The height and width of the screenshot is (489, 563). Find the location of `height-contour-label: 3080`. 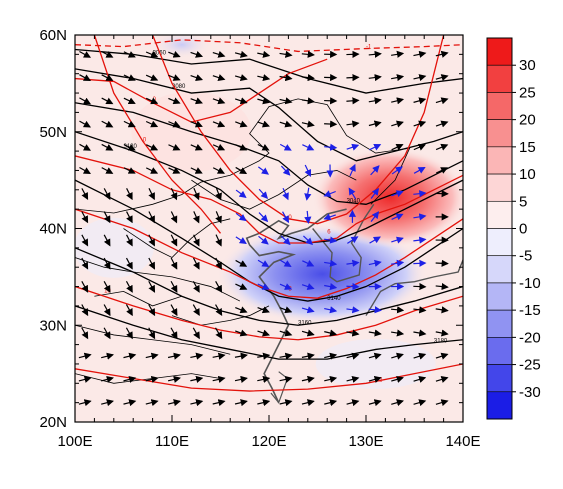

height-contour-label: 3080 is located at coordinates (179, 87).